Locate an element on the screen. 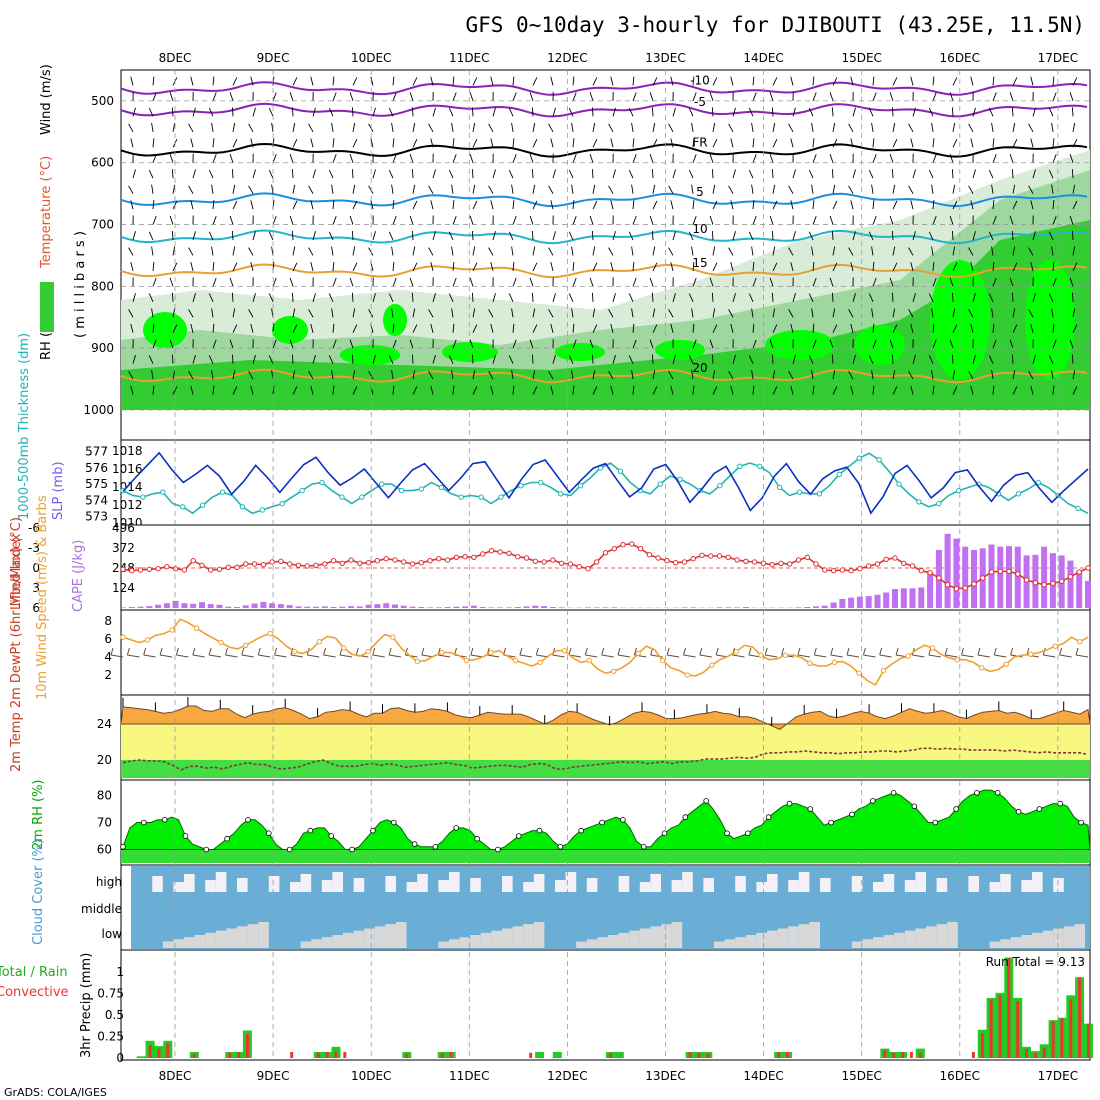 This screenshot has height=1100, width=1100. rh2m-tick-label: 70 is located at coordinates (104, 823).